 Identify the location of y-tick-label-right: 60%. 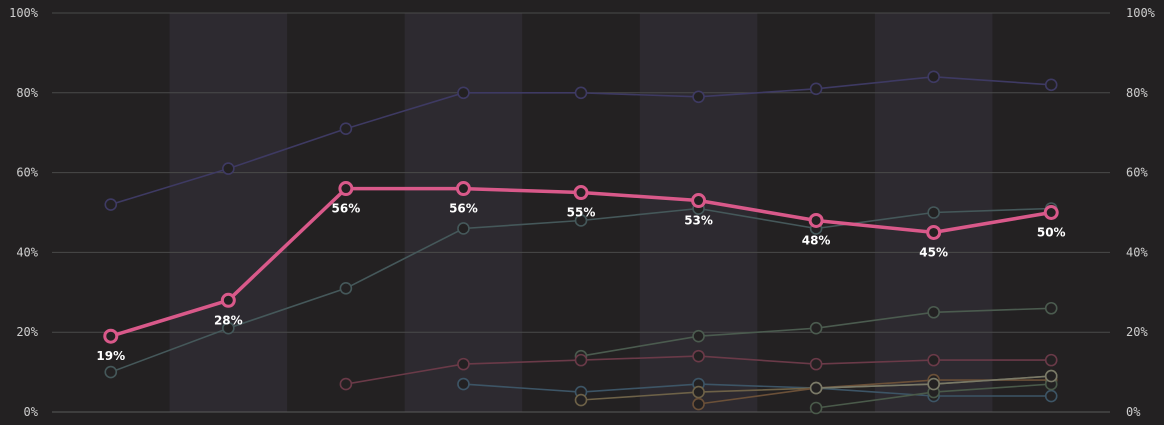
(1137, 173).